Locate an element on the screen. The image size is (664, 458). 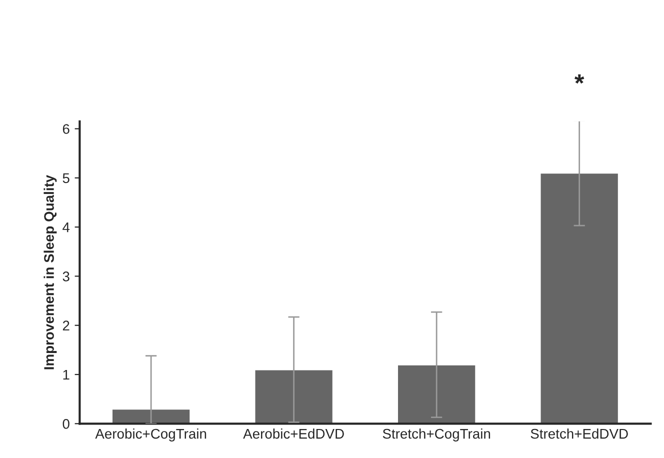
x-tick-label: Stretch+EdDVD is located at coordinates (579, 433).